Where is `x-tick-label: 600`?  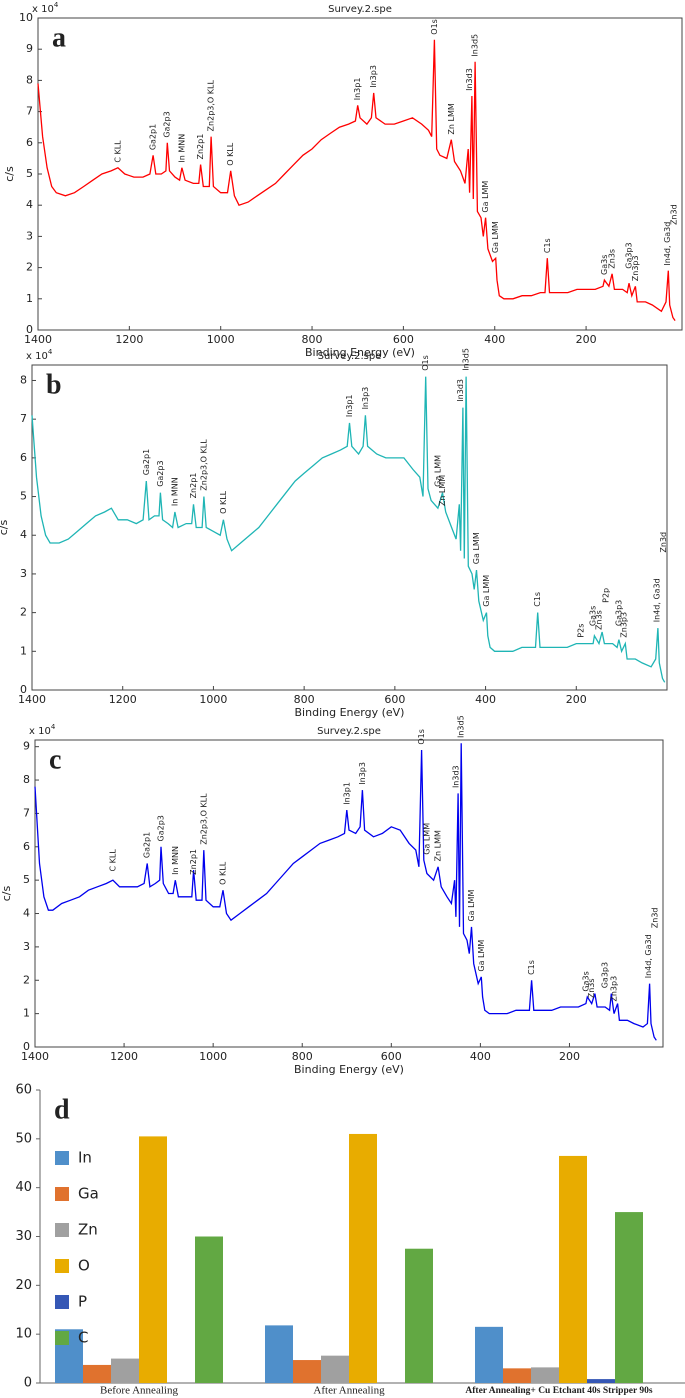 x-tick-label: 600 is located at coordinates (403, 339).